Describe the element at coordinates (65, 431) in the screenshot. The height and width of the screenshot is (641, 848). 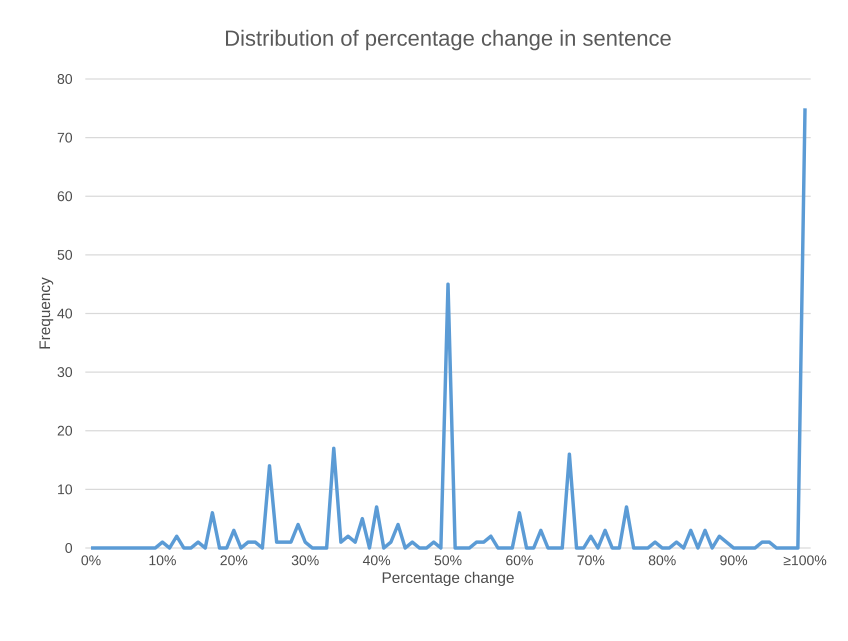
I see `y-tick-label: 20` at that location.